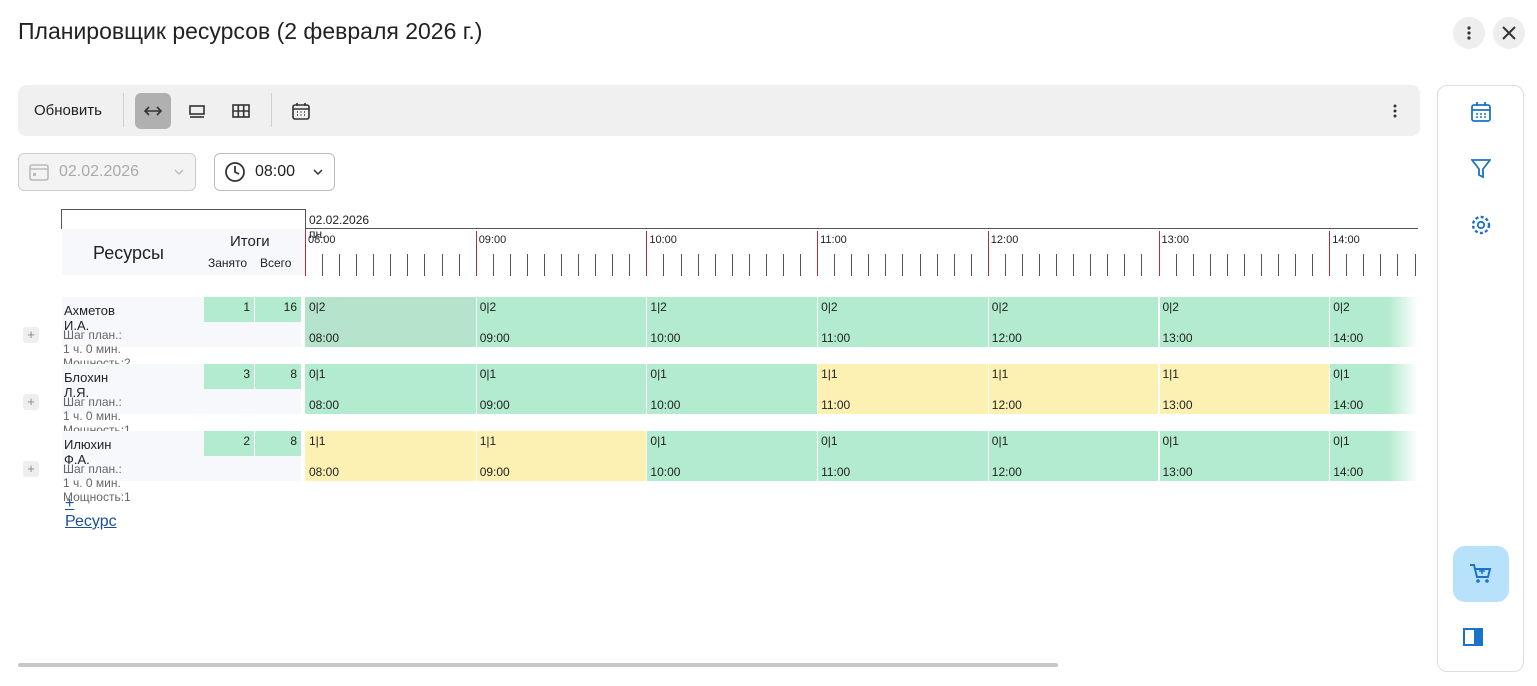 Image resolution: width=1537 pixels, height=686 pixels. Describe the element at coordinates (1481, 112) in the screenshot. I see `side-calendar` at that location.